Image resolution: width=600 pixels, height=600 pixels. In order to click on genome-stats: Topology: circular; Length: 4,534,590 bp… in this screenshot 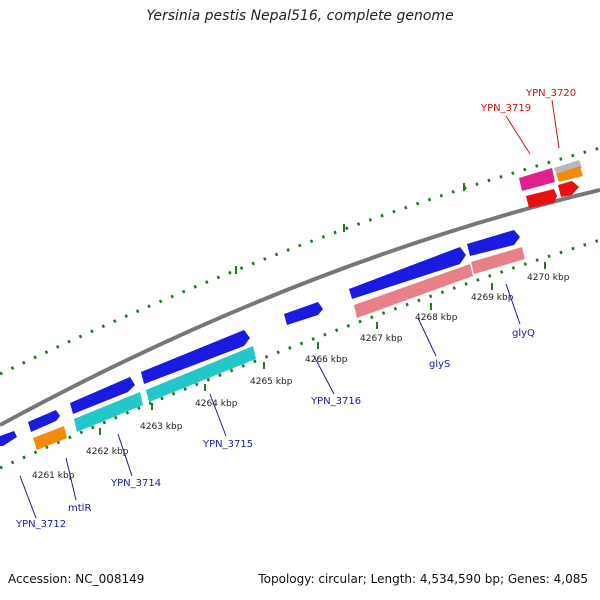, I will do `click(423, 579)`.